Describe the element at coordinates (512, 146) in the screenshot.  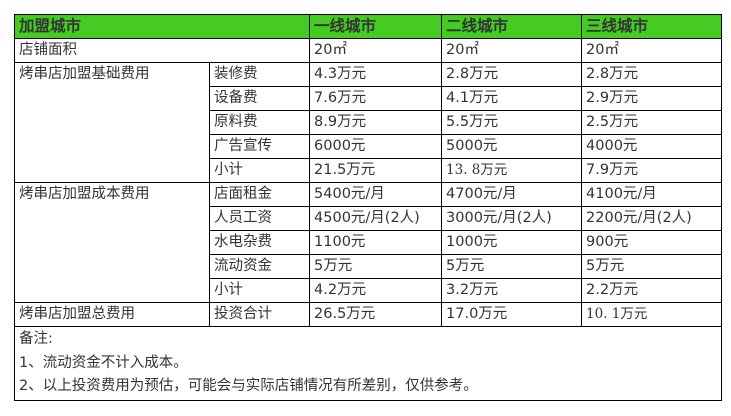
I see `item-value: 5000元` at that location.